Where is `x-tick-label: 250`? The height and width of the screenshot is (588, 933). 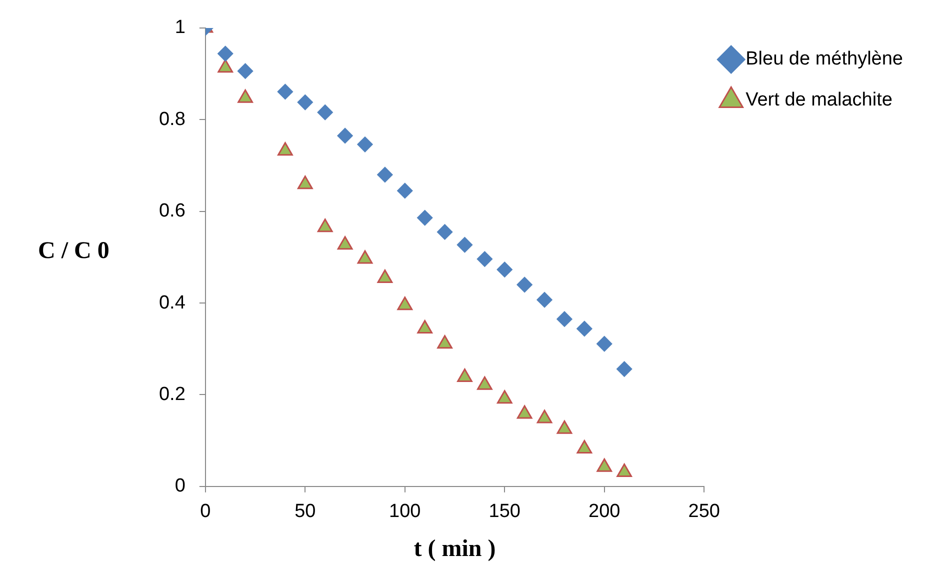 x-tick-label: 250 is located at coordinates (704, 511).